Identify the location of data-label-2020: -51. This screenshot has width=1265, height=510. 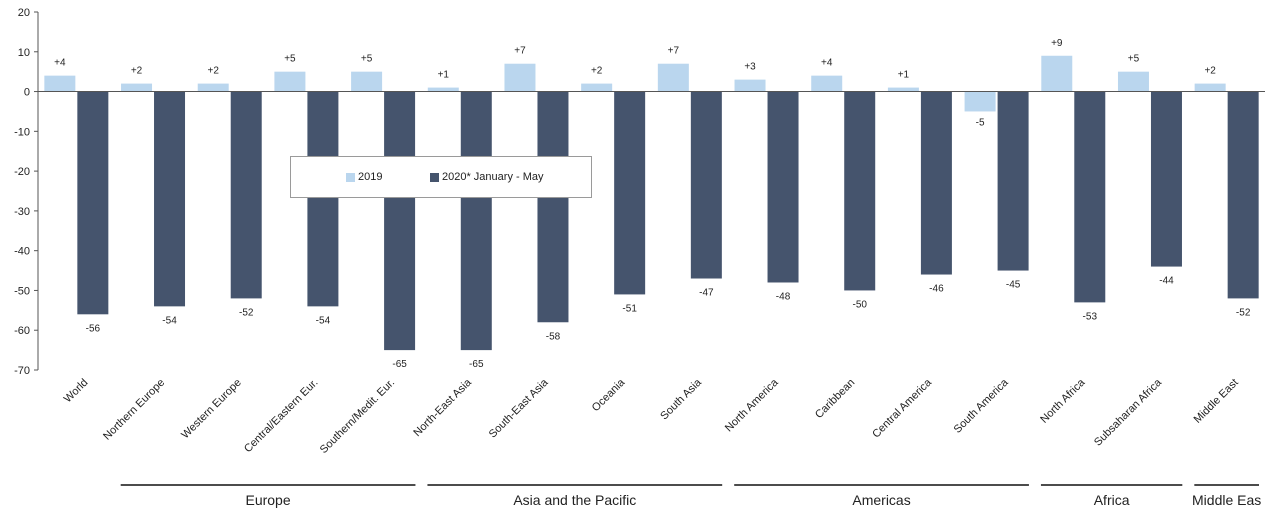
(629, 308).